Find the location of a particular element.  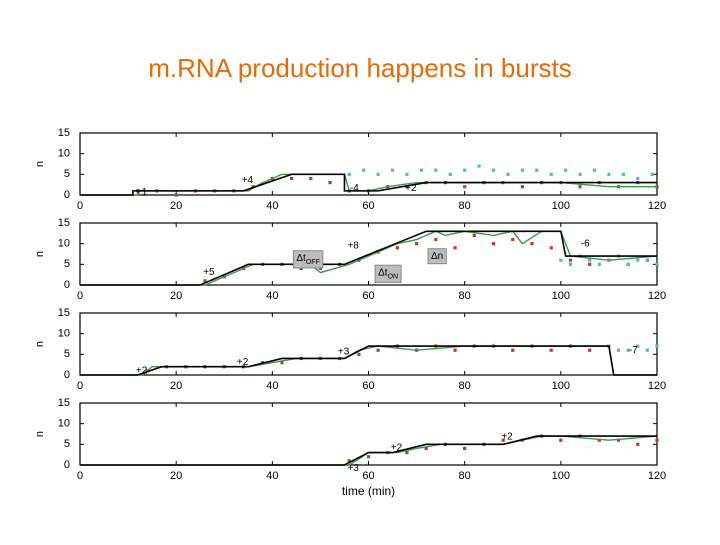

annotation: +1 is located at coordinates (142, 192).